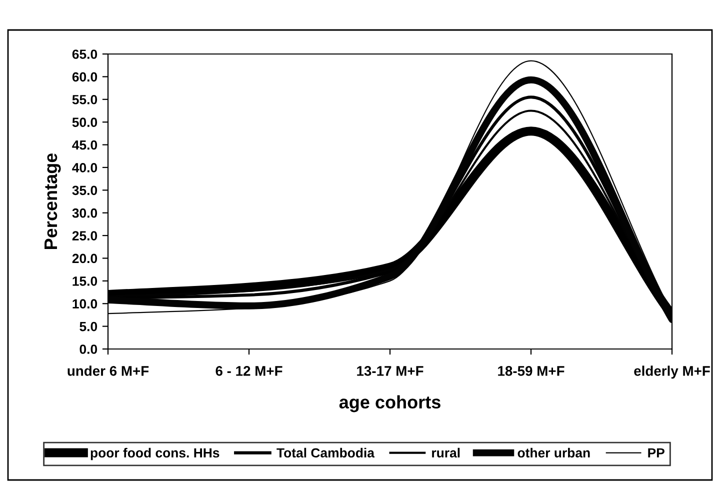  What do you see at coordinates (85, 54) in the screenshot?
I see `y-tick-label: 65.0` at bounding box center [85, 54].